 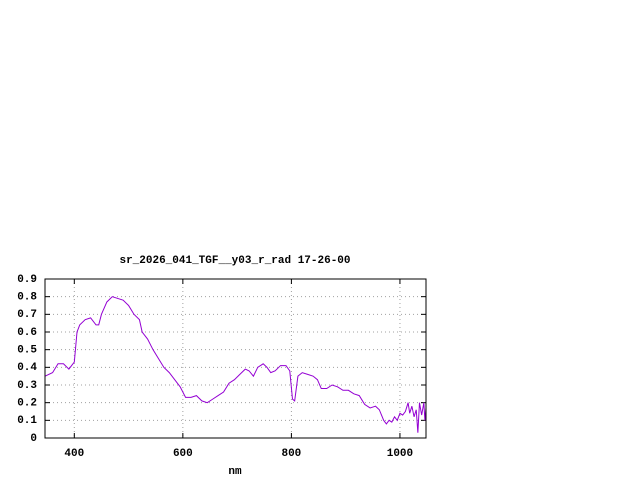 I want to click on y-tick-label: 0.3, so click(x=27, y=386).